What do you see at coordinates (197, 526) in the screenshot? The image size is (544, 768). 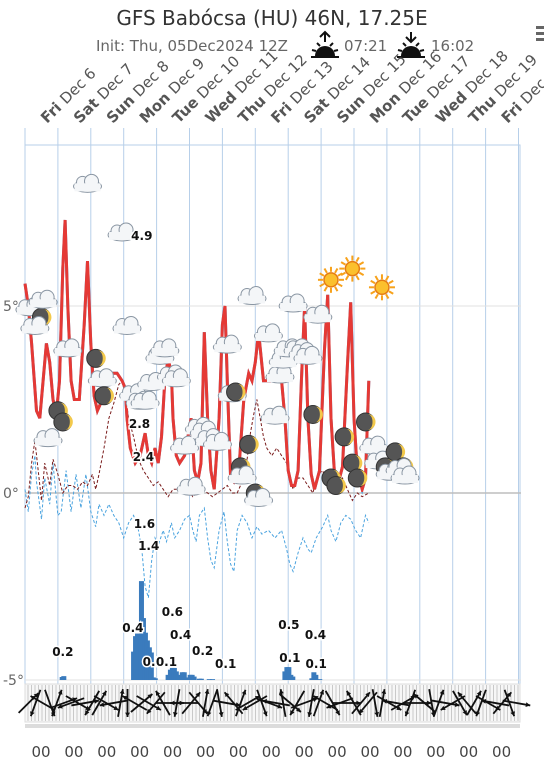 I see `dewpoint-line` at bounding box center [197, 526].